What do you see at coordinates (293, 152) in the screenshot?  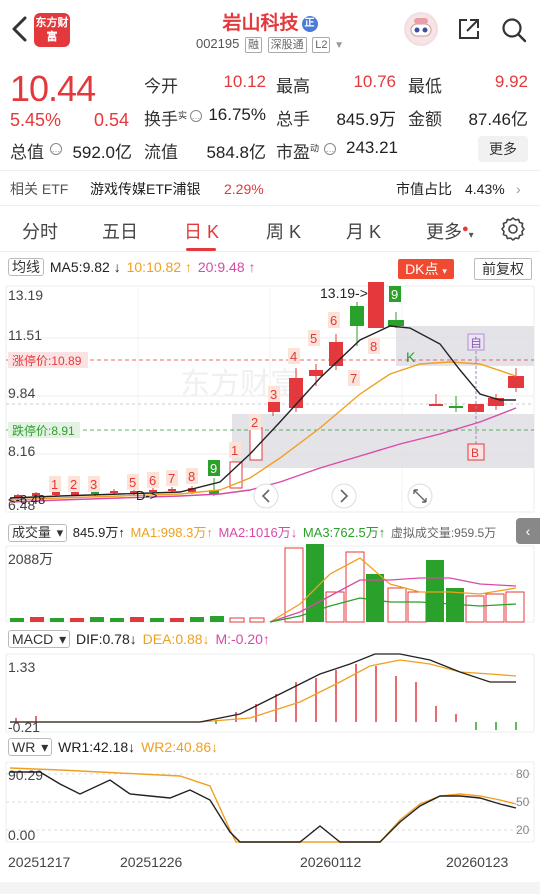 I see `pe-label-text: 市盈` at bounding box center [293, 152].